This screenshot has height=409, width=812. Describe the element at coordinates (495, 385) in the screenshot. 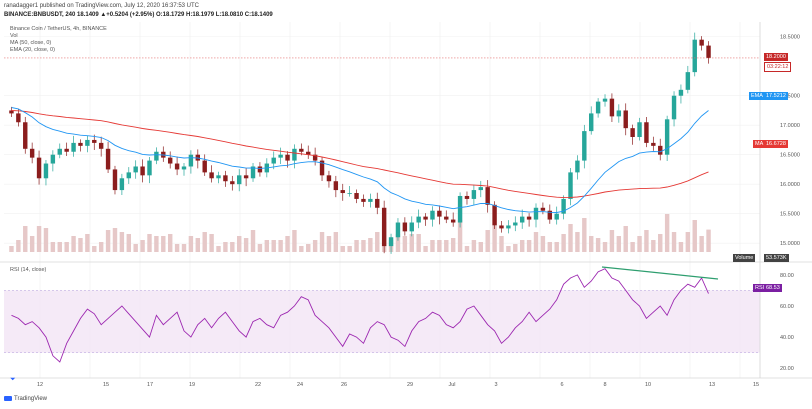

I see `time-tick-label: 3` at that location.